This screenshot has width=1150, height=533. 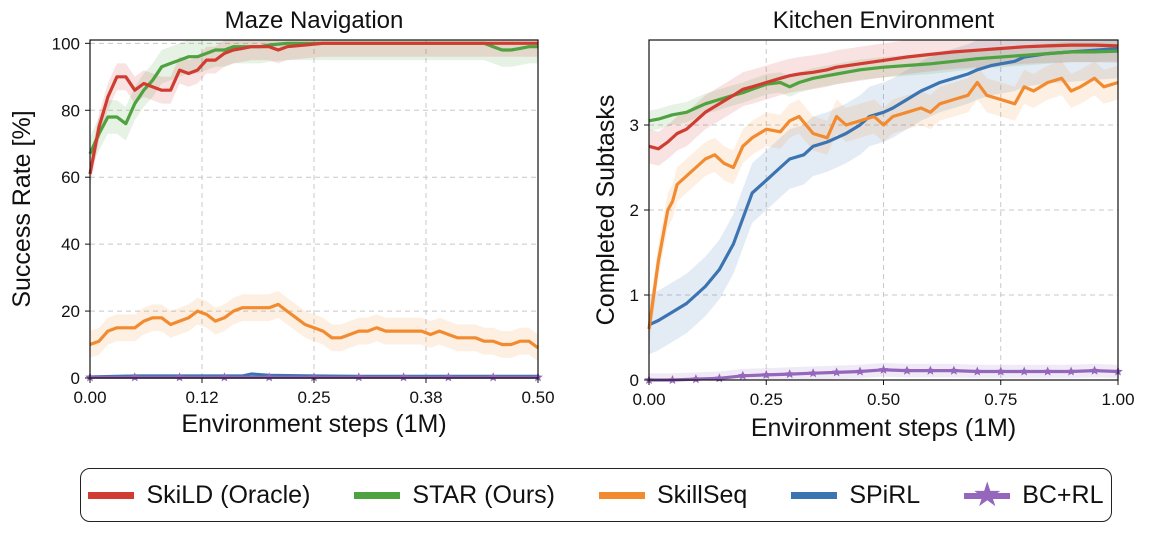 I want to click on y-tick-label: 60, so click(x=70, y=177).